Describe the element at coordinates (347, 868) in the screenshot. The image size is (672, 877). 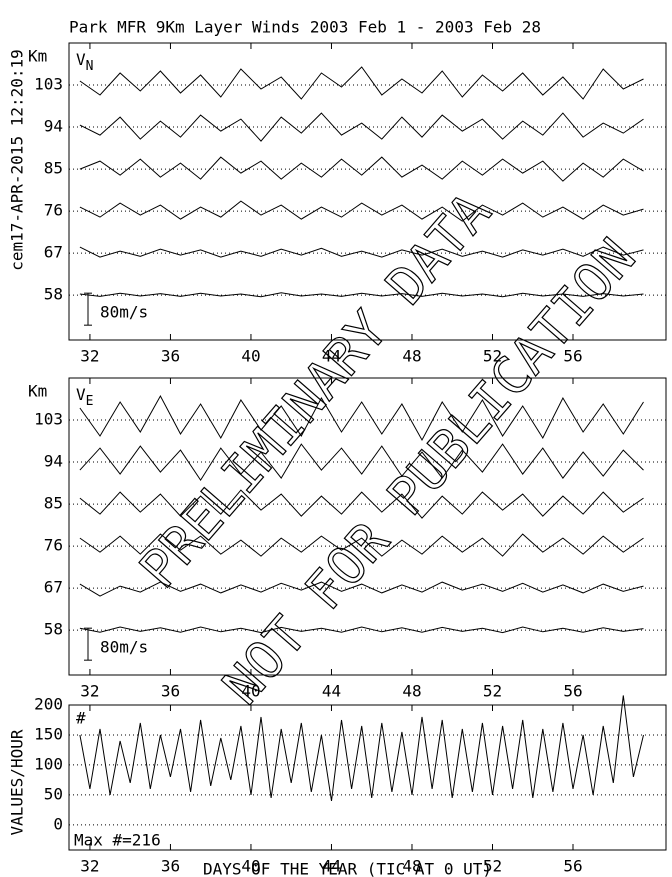
I see `x-axis-label: DAYS OF THE YEAR (TIC AT 0 UT)` at that location.